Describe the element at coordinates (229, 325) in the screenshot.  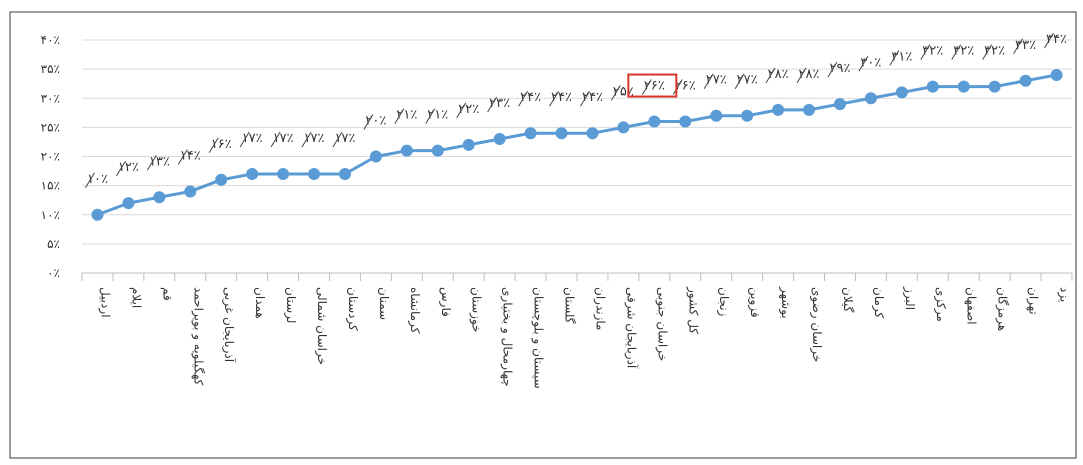
I see `x-tick-label: آذربایجان غربی` at that location.